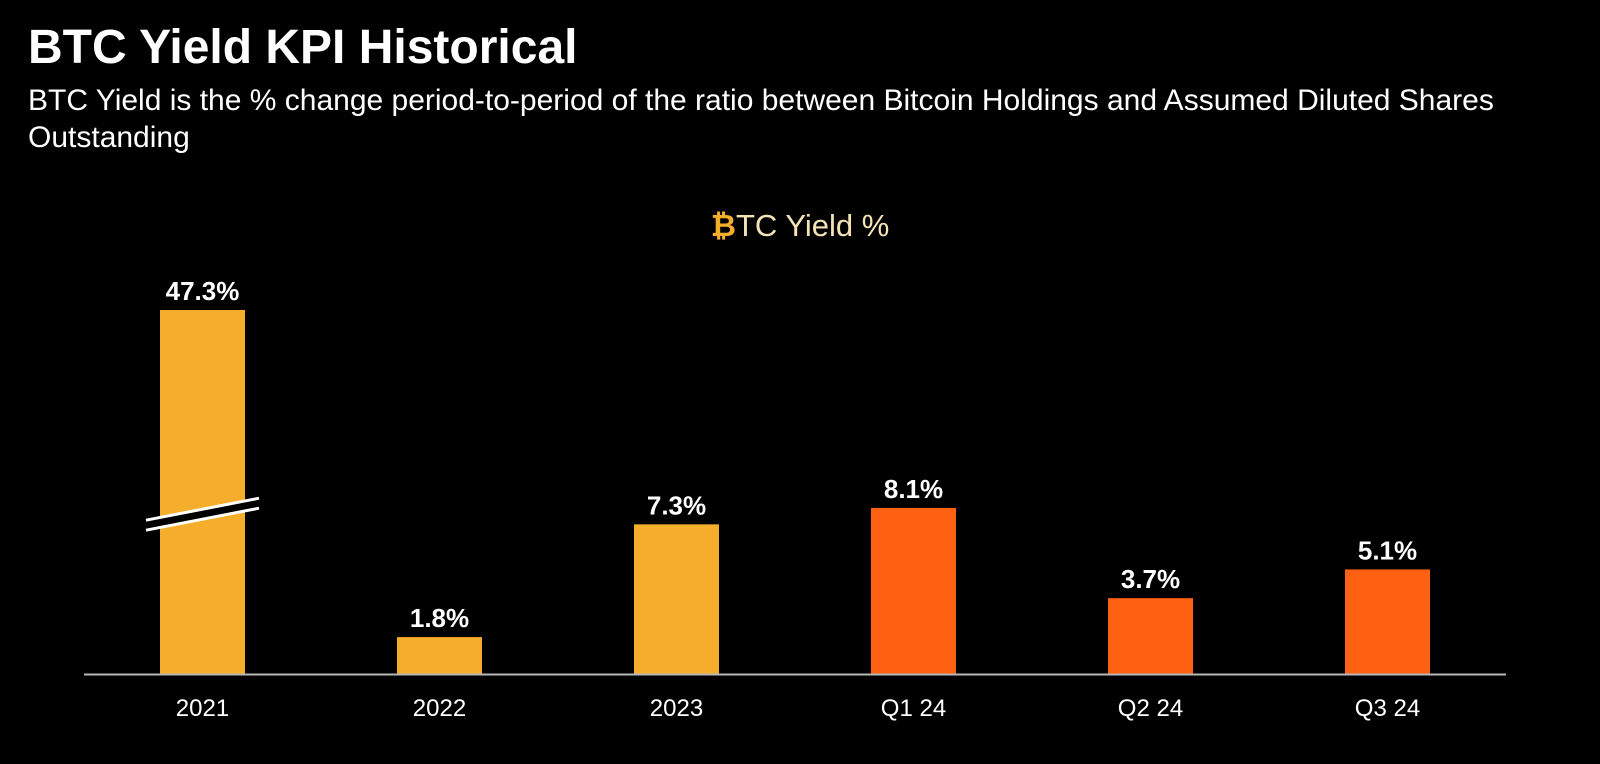 This screenshot has width=1600, height=764. What do you see at coordinates (676, 708) in the screenshot?
I see `tick-label-2023: 2023` at bounding box center [676, 708].